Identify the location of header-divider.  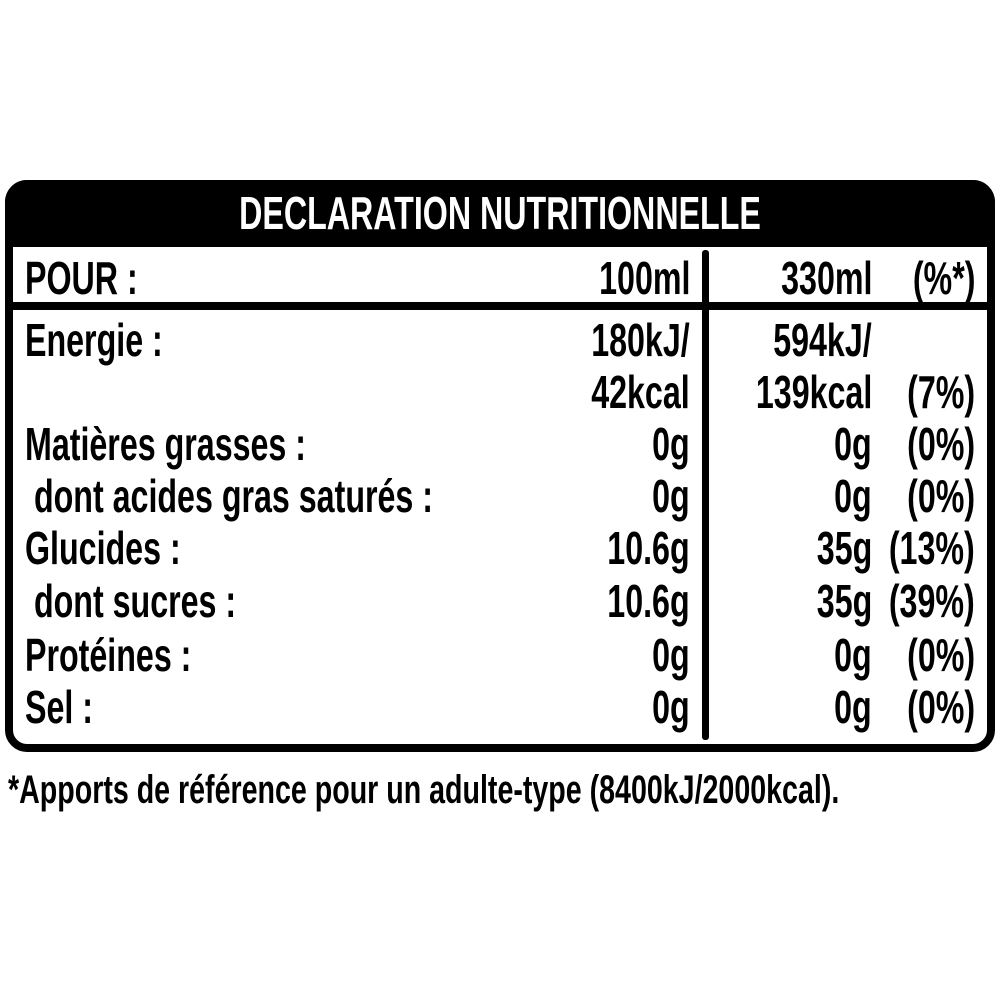
(500, 306).